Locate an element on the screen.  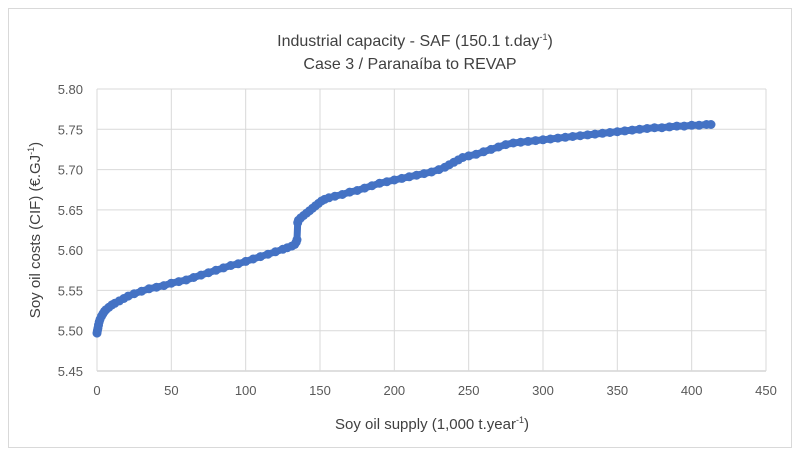
chart-title-line2: Case 3 / Paranaíba to REVAP is located at coordinates (409, 64).